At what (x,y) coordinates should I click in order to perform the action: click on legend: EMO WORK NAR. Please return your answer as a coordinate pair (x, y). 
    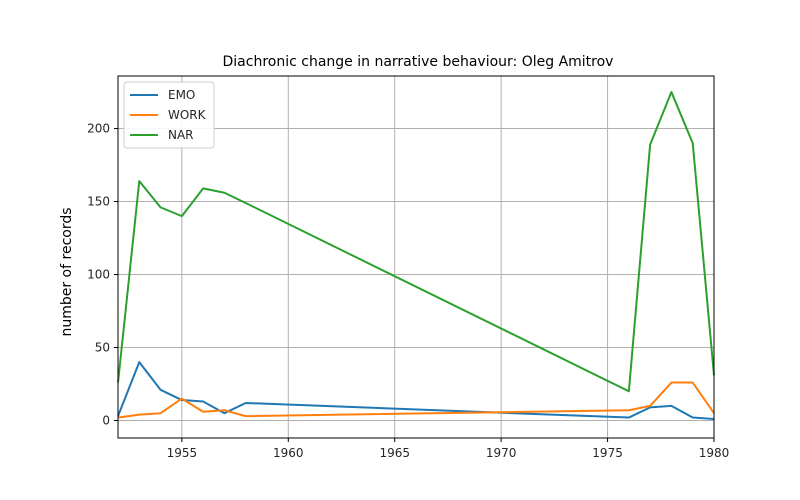
    Looking at the image, I should click on (169, 115).